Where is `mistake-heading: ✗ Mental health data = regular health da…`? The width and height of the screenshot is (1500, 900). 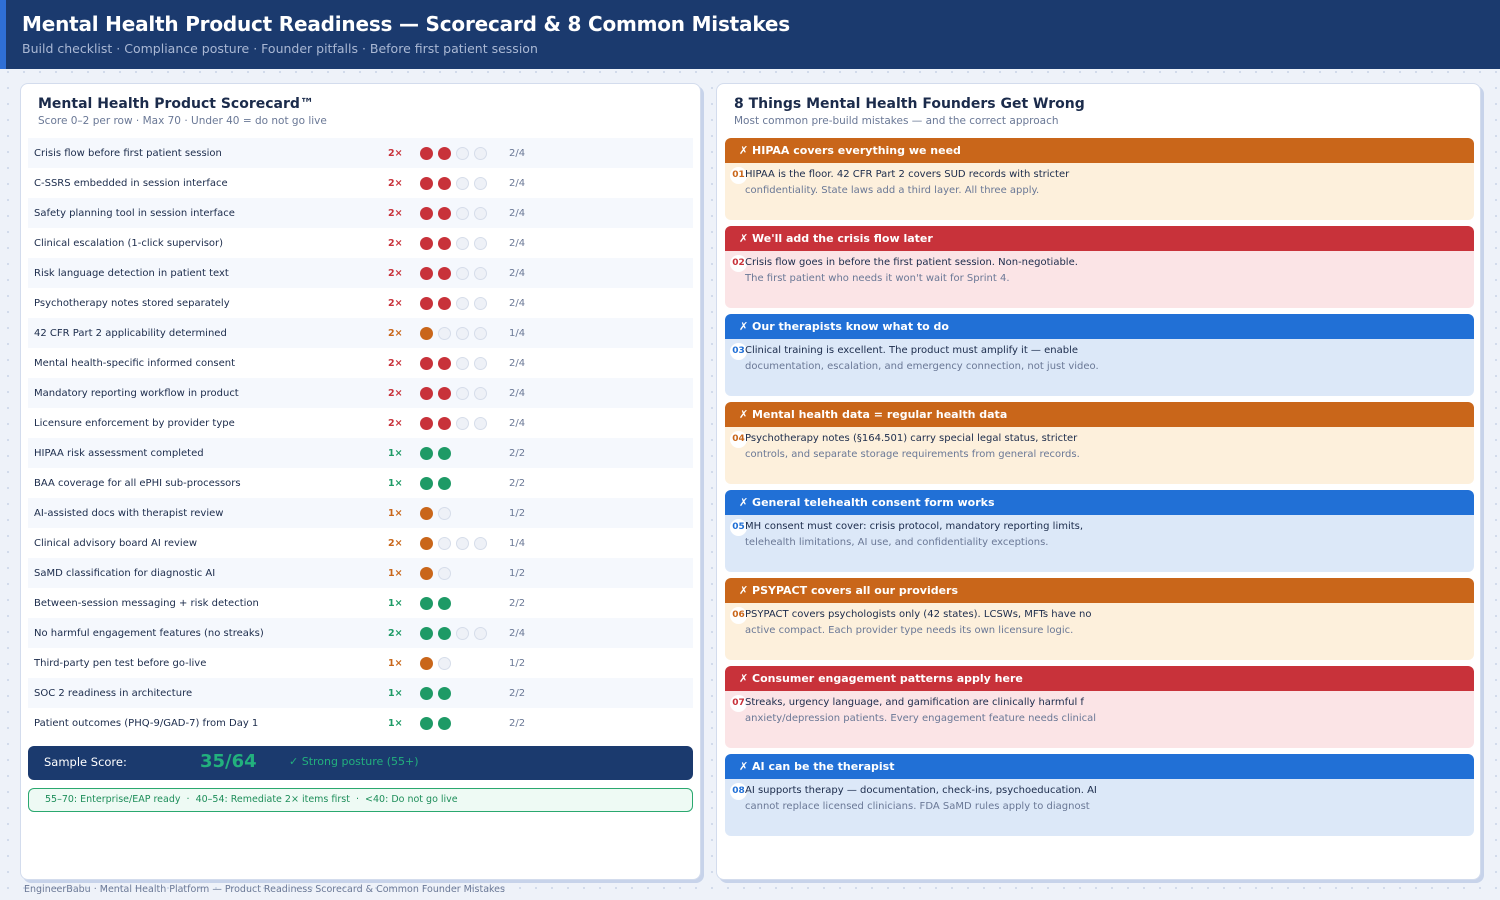 mistake-heading: ✗ Mental health data = regular health da… is located at coordinates (1099, 414).